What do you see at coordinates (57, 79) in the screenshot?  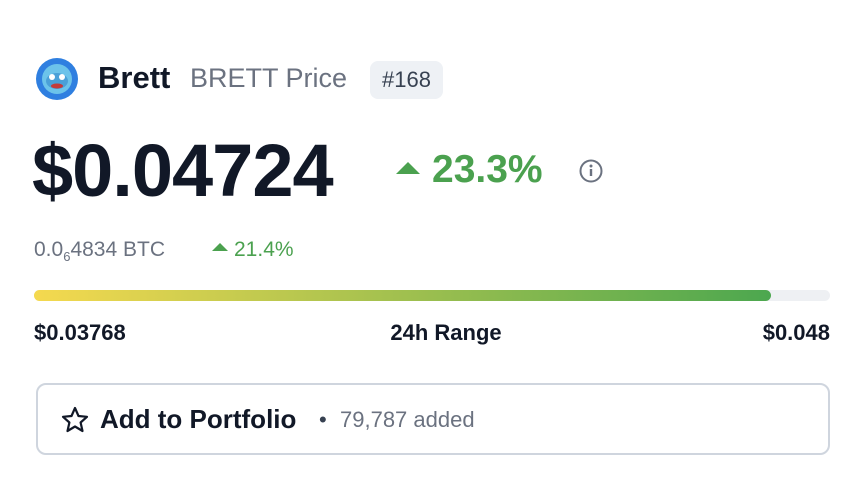 I see `coin-icon` at bounding box center [57, 79].